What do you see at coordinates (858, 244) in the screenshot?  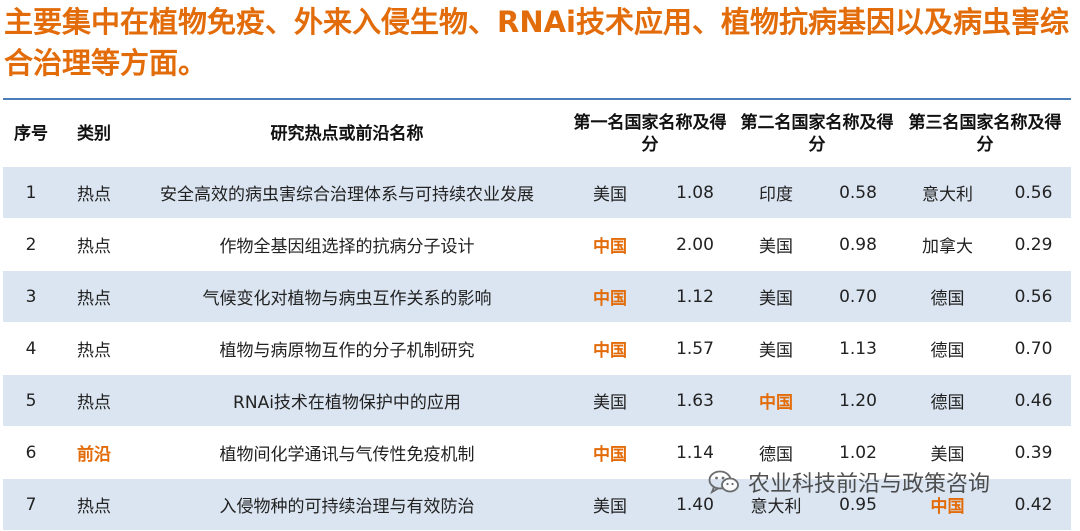 I see `second-score: 0.98` at bounding box center [858, 244].